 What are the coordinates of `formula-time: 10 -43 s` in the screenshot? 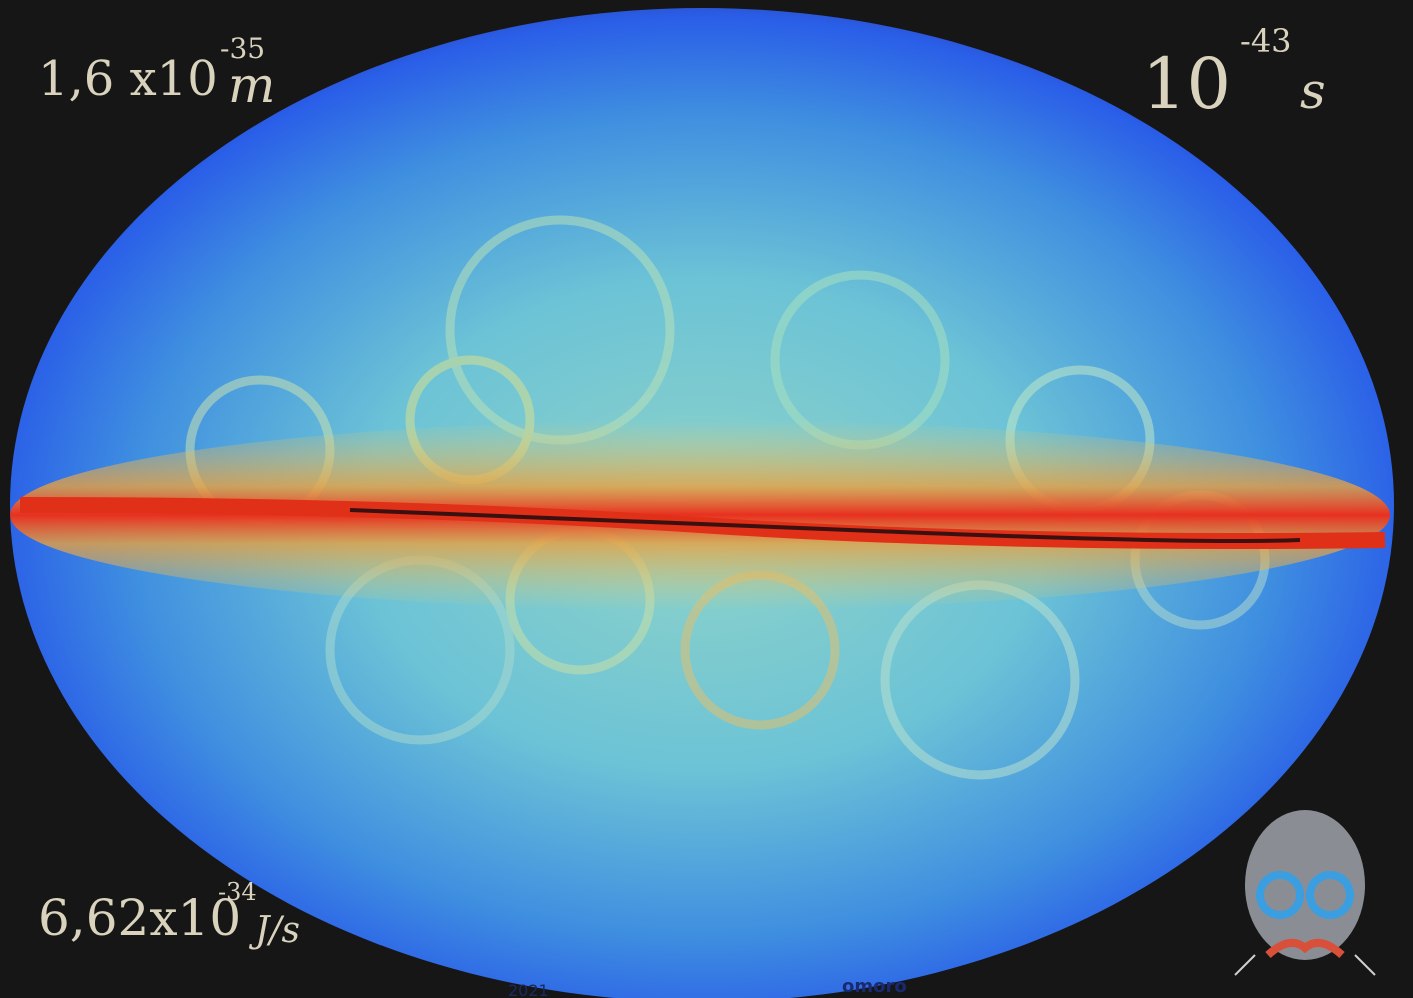 It's located at (1234, 73).